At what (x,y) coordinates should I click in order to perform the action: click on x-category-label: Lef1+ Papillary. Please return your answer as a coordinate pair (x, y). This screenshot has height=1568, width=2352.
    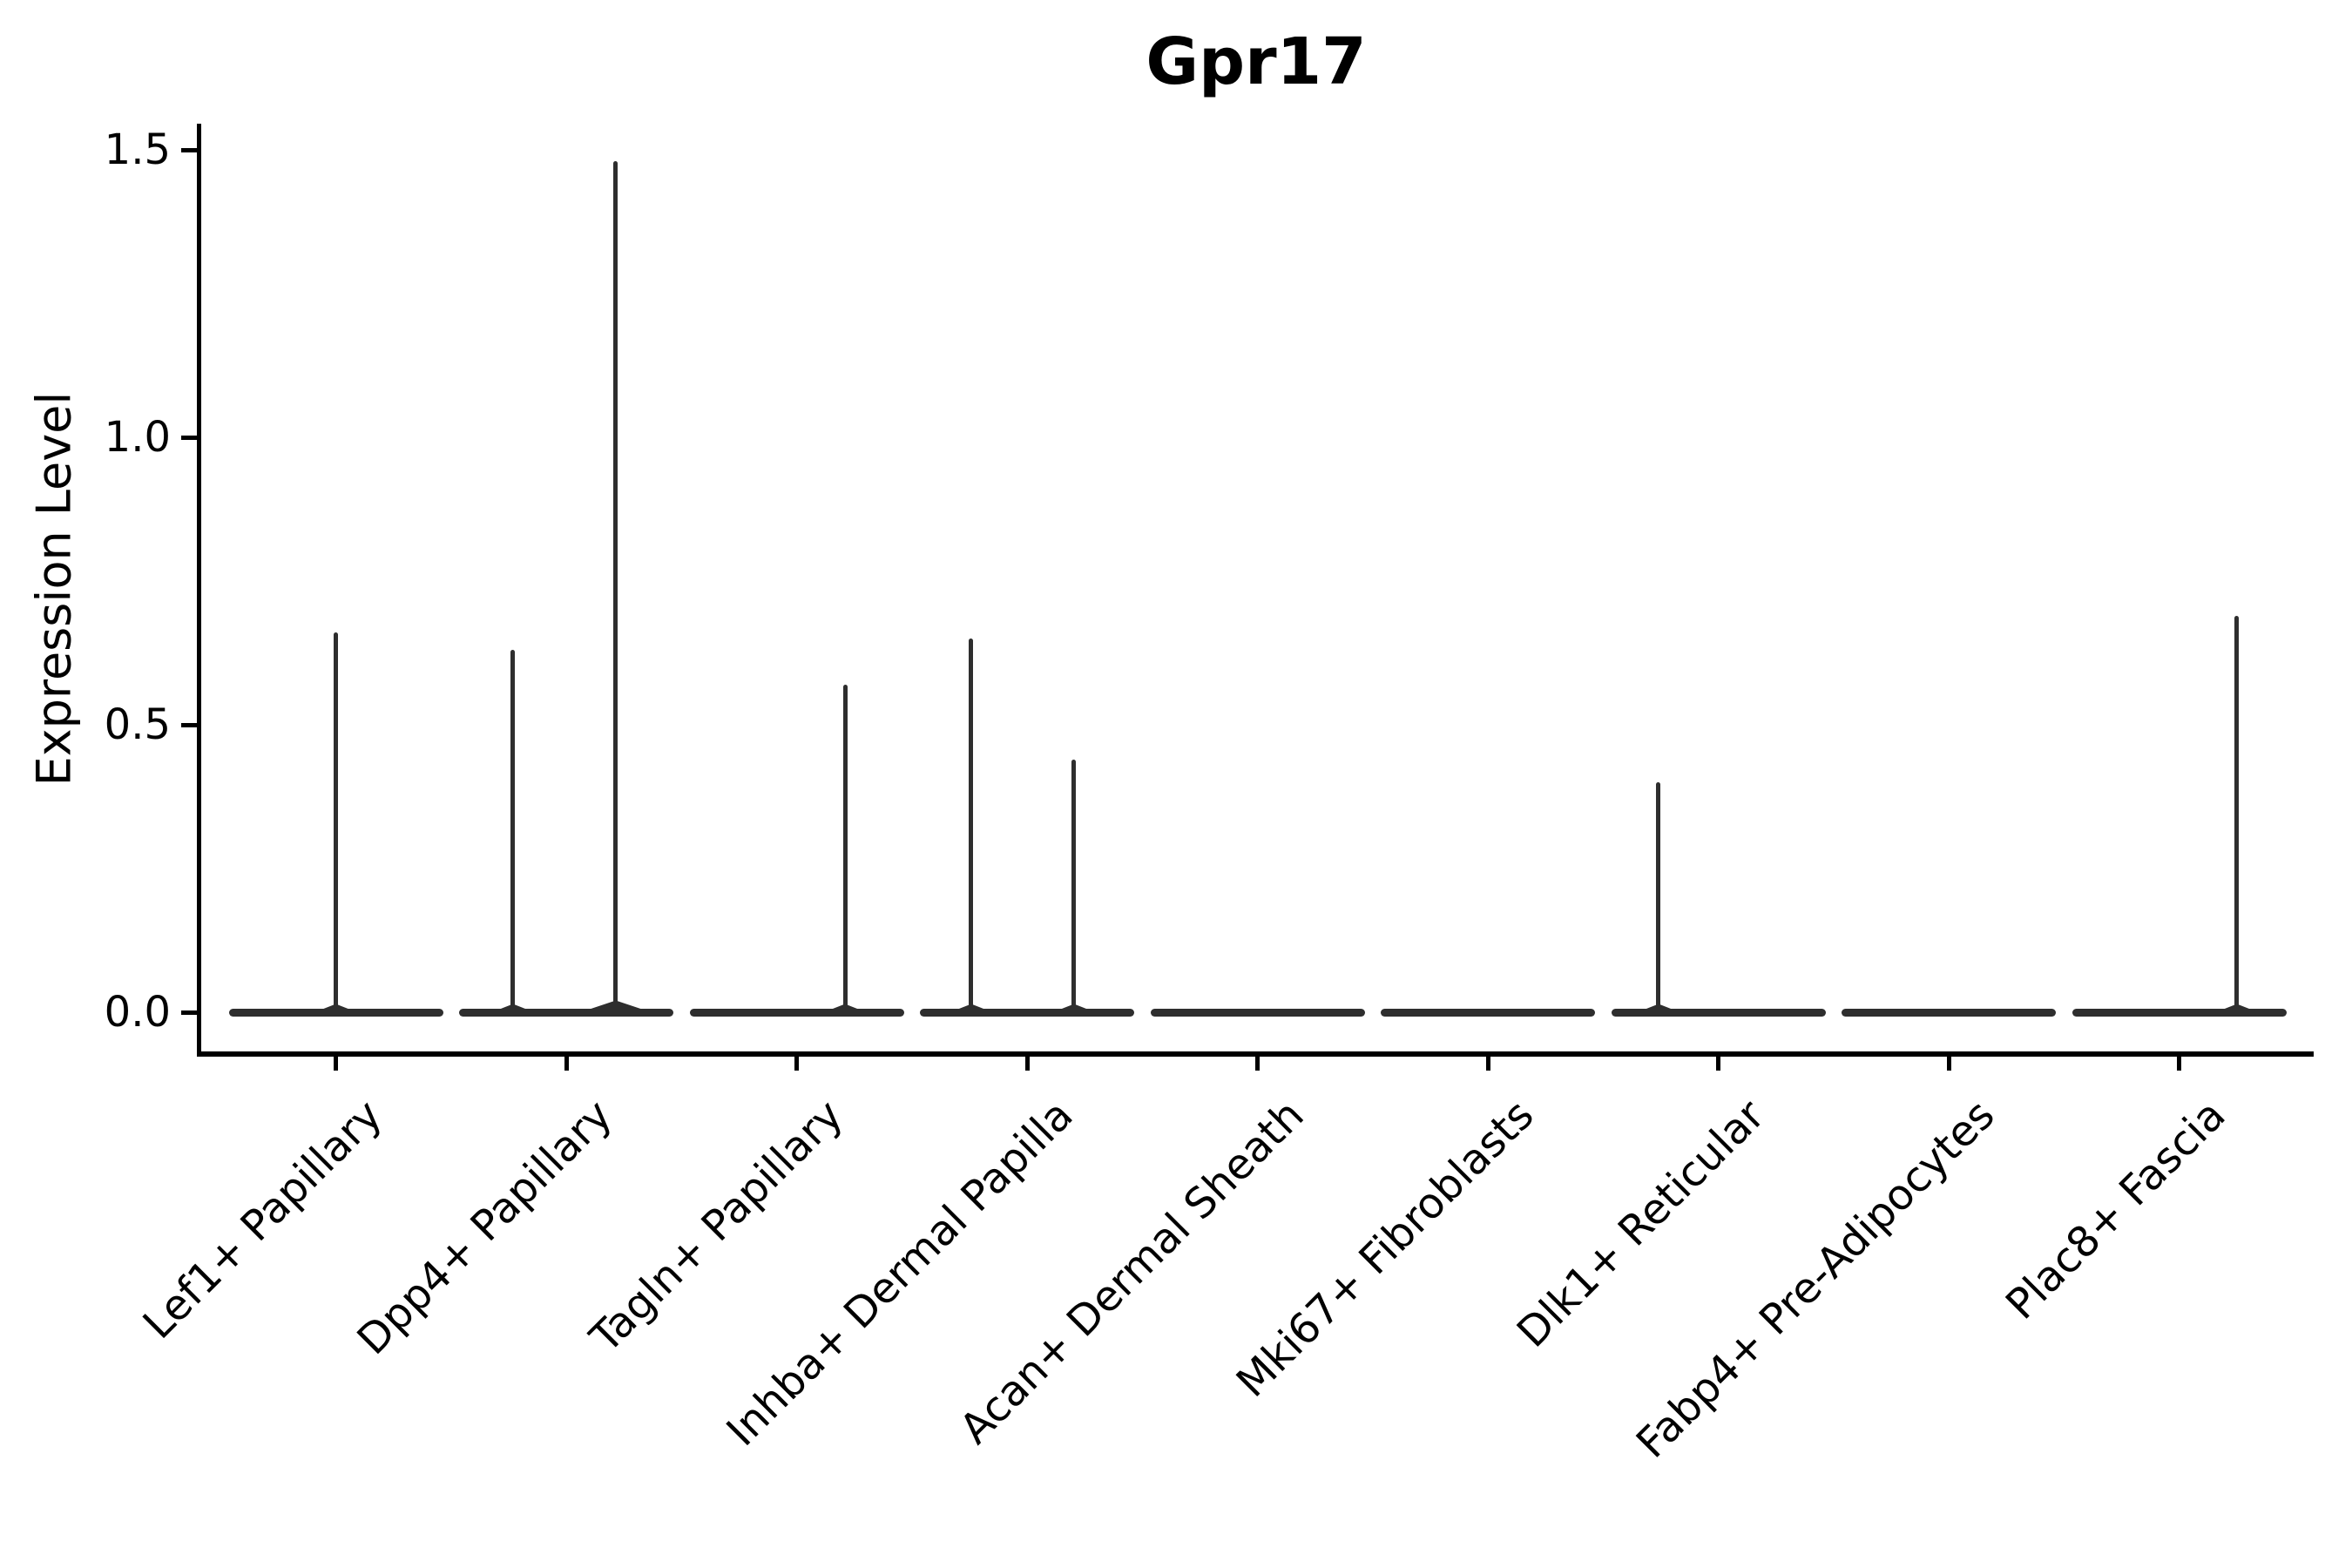
    Looking at the image, I should click on (262, 1219).